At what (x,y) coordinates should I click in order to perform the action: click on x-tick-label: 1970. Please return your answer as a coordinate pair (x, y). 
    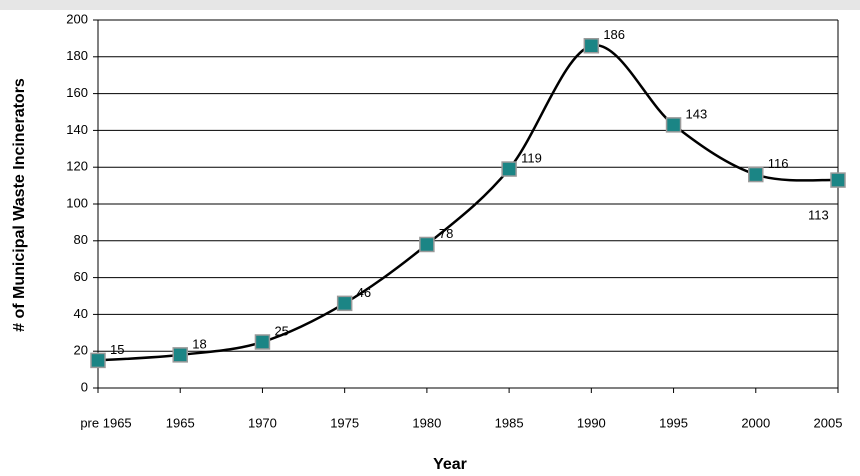
    Looking at the image, I should click on (262, 422).